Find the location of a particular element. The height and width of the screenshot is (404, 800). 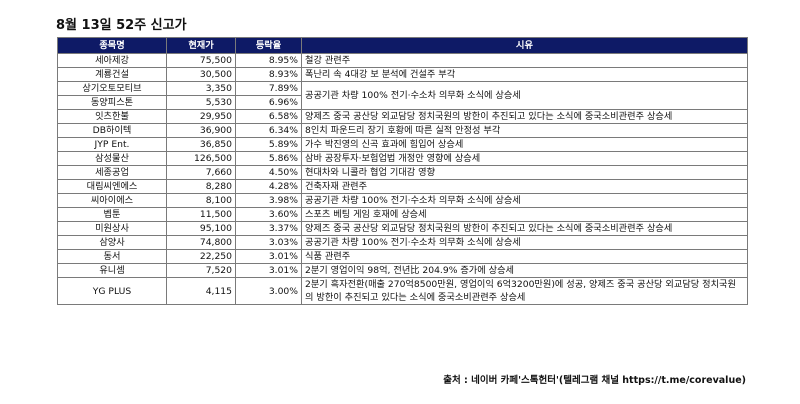

stock-reason: 현대차와 니콜라 협업 기대감 영향 is located at coordinates (524, 172).